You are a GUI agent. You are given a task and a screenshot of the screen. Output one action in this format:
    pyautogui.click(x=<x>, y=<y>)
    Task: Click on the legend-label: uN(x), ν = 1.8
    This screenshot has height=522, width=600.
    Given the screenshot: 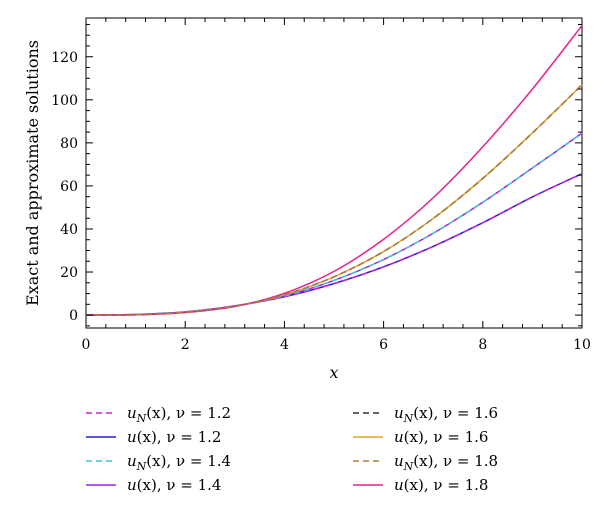 What is the action you would take?
    pyautogui.click(x=446, y=462)
    